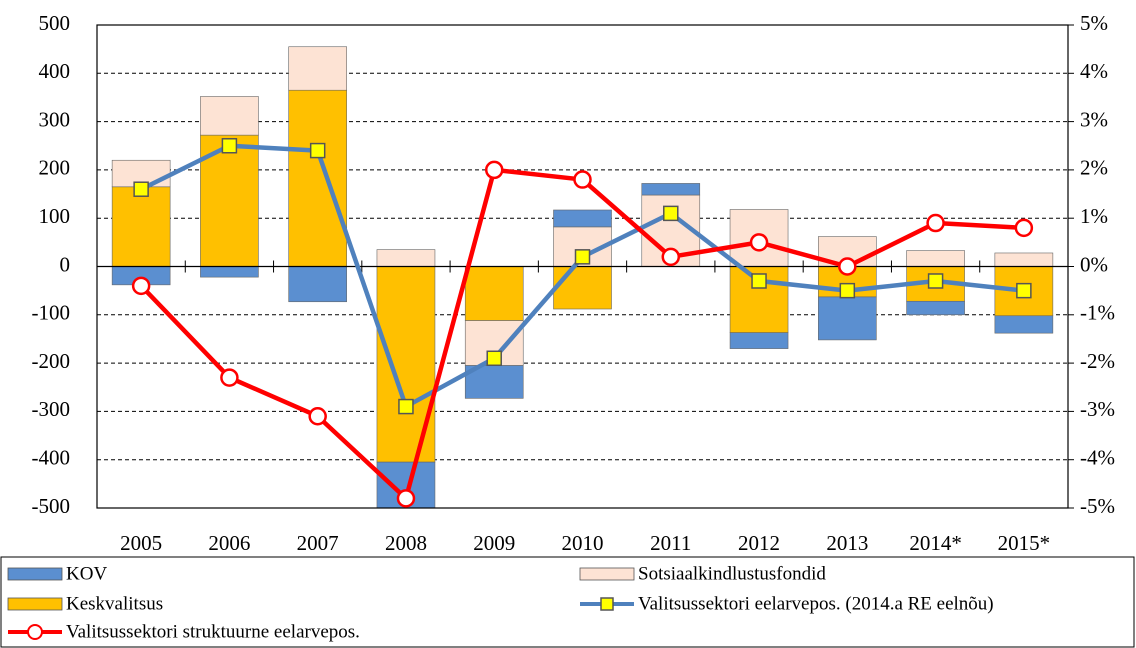 The image size is (1136, 648). What do you see at coordinates (1094, 264) in the screenshot?
I see `y2-tick-label: 0%` at bounding box center [1094, 264].